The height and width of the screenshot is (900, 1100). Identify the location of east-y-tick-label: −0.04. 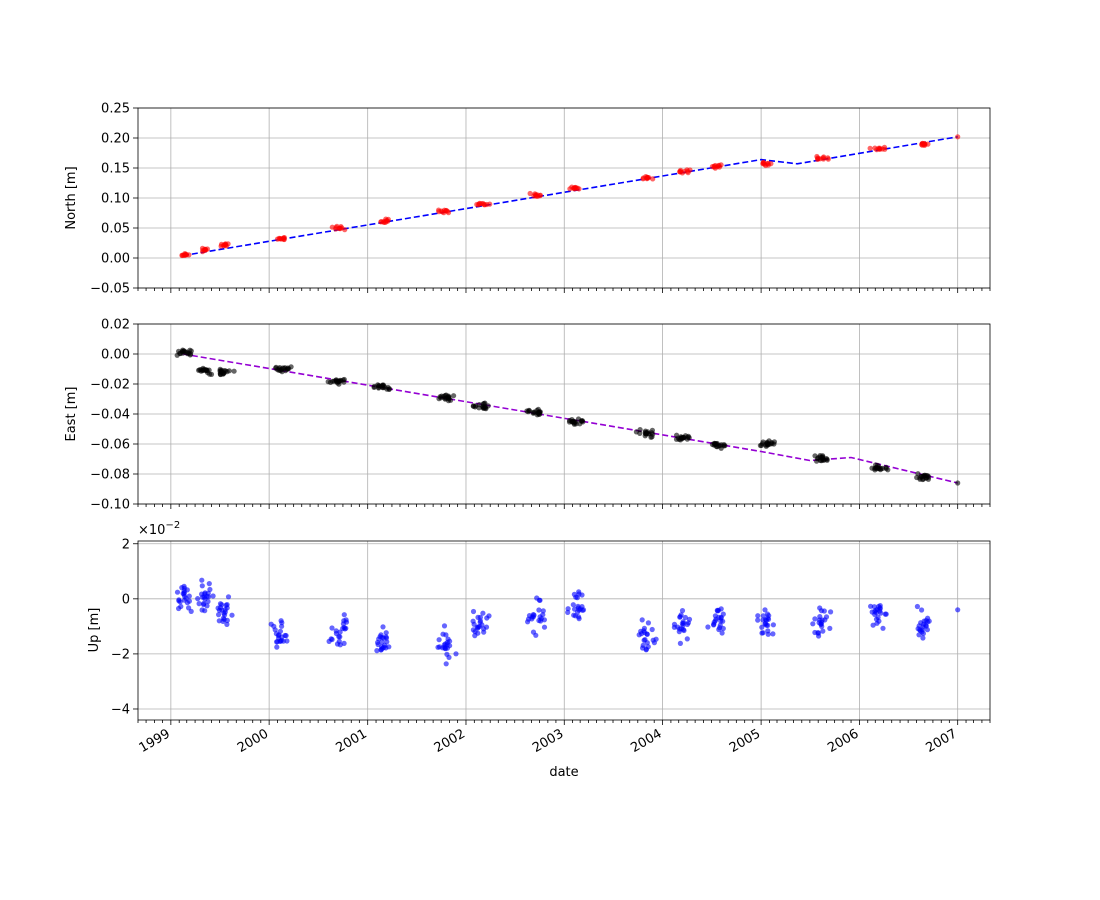
(110, 415).